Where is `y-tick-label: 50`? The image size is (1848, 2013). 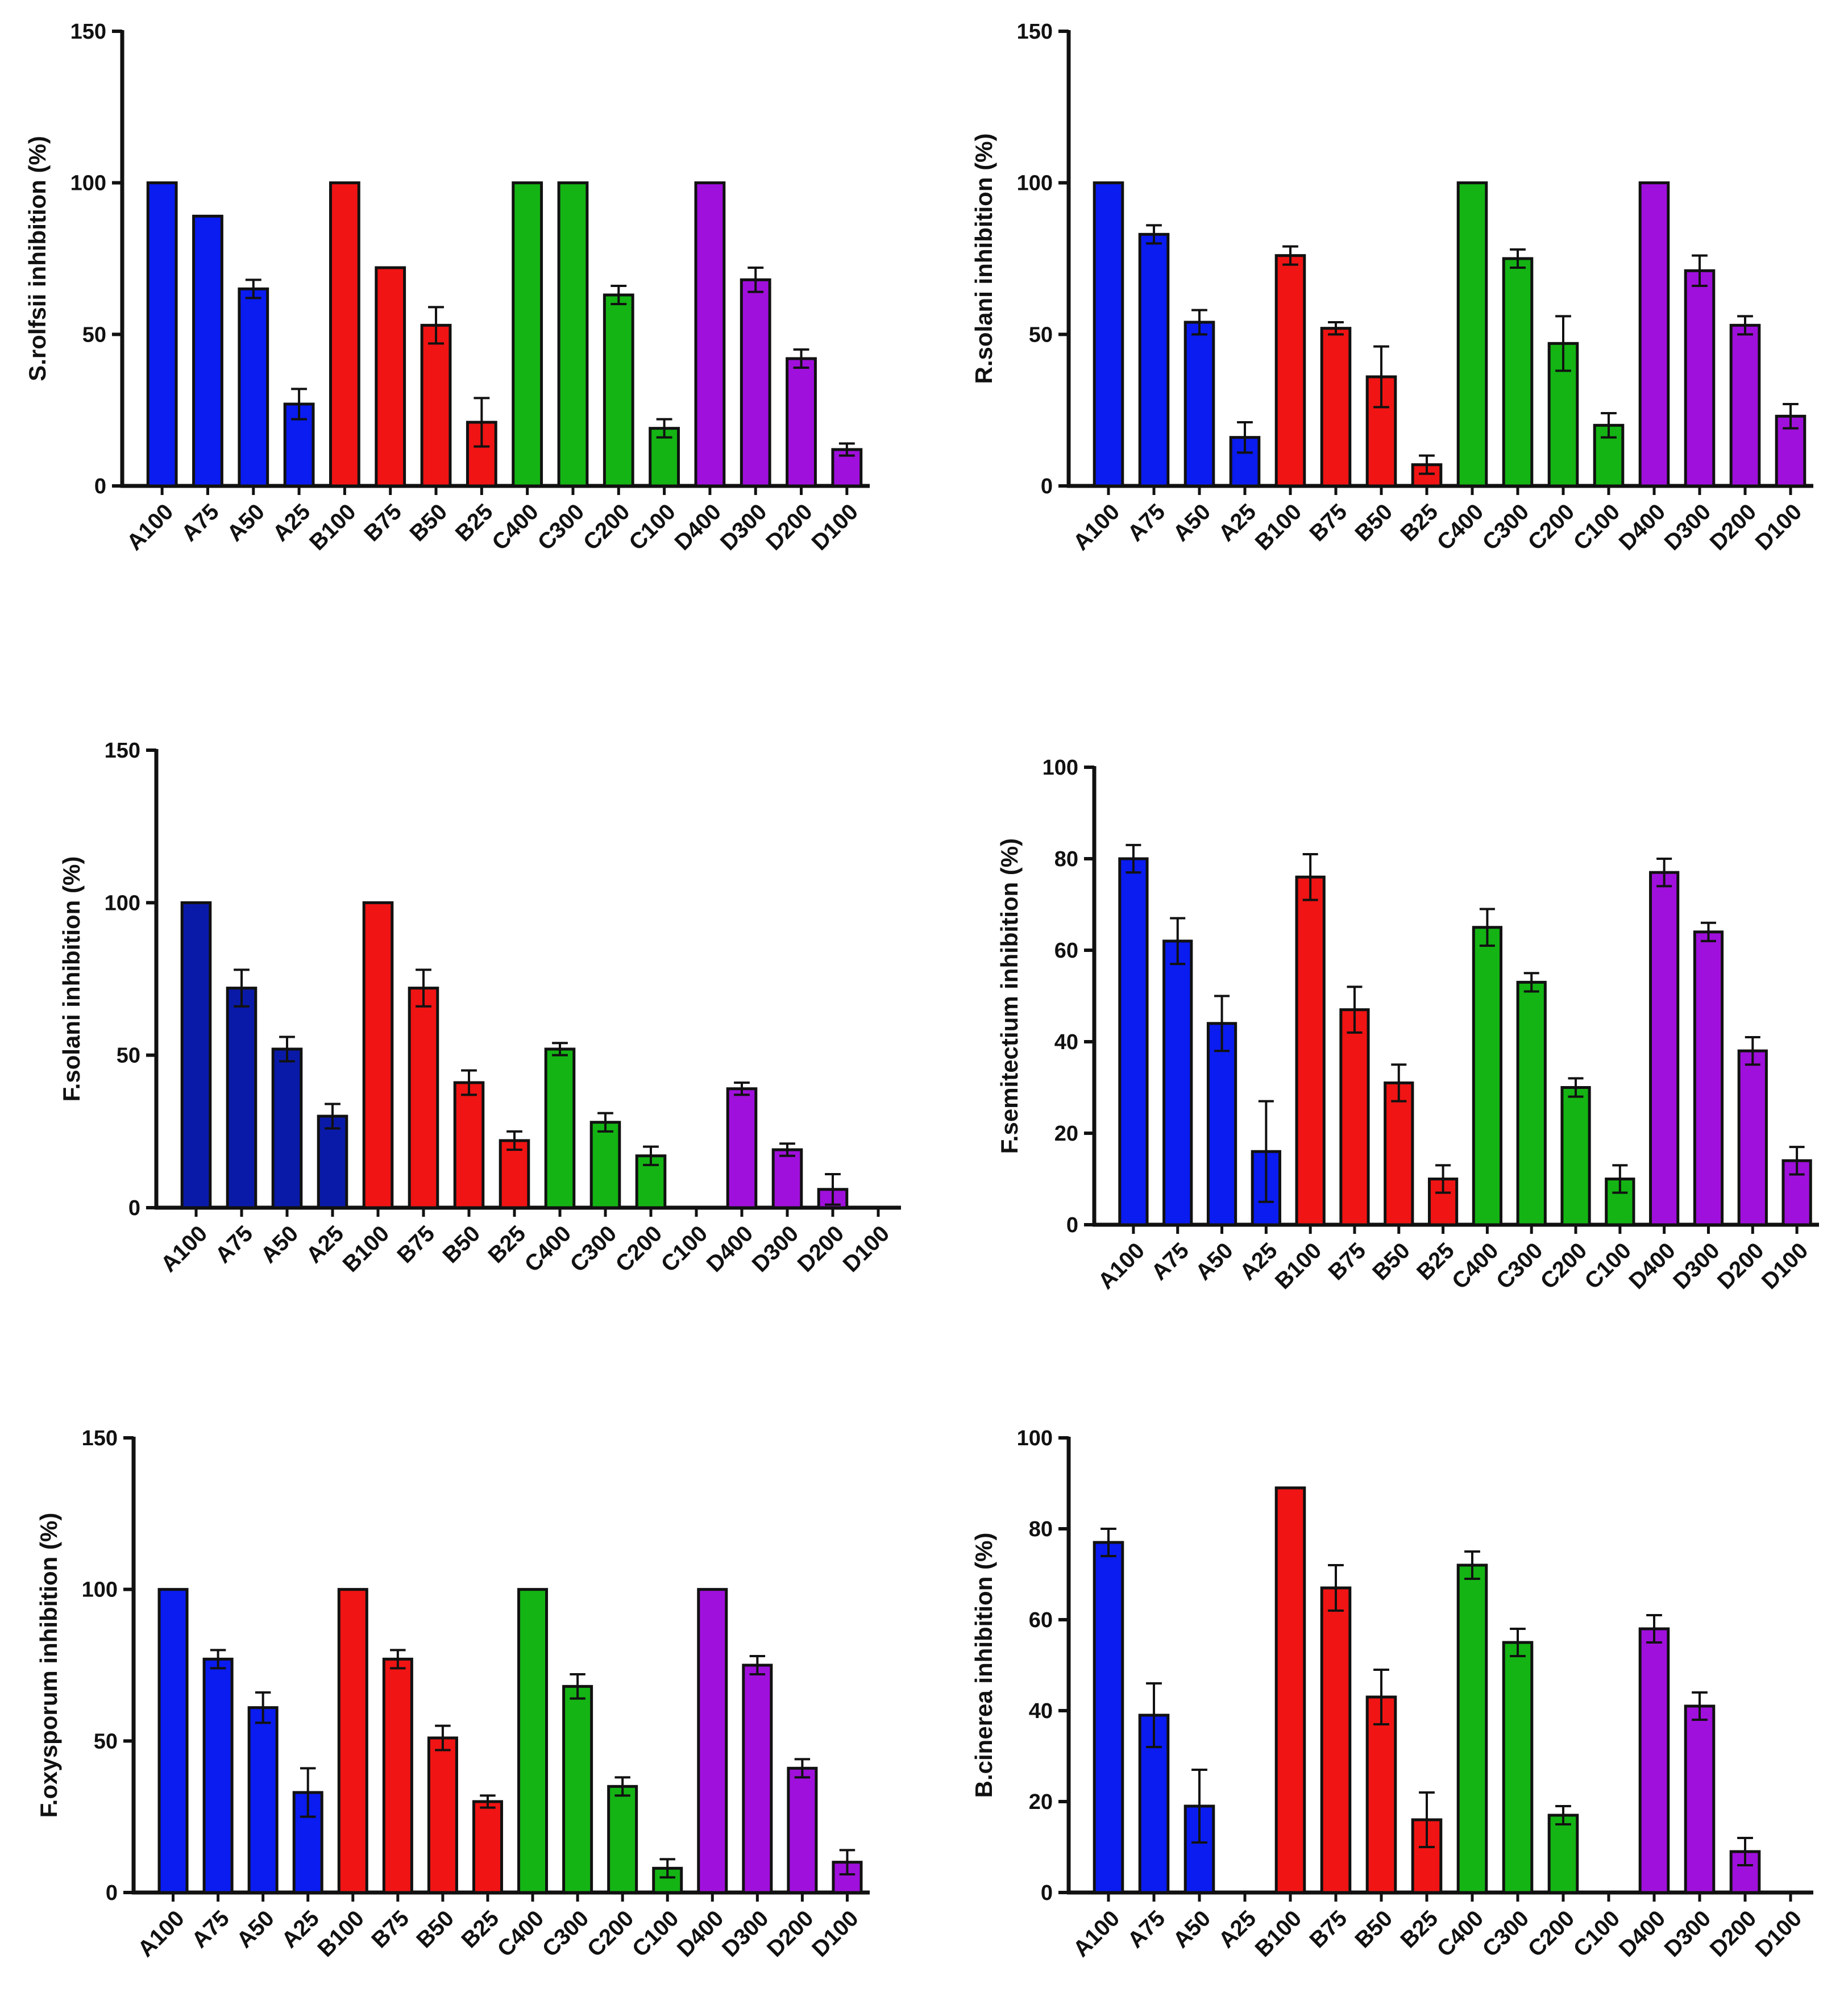
y-tick-label: 50 is located at coordinates (106, 1741).